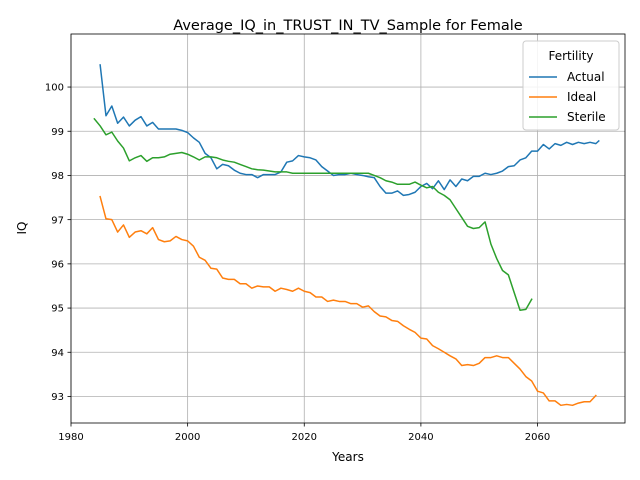 This screenshot has height=480, width=640. I want to click on legend-label-actual: Actual, so click(586, 77).